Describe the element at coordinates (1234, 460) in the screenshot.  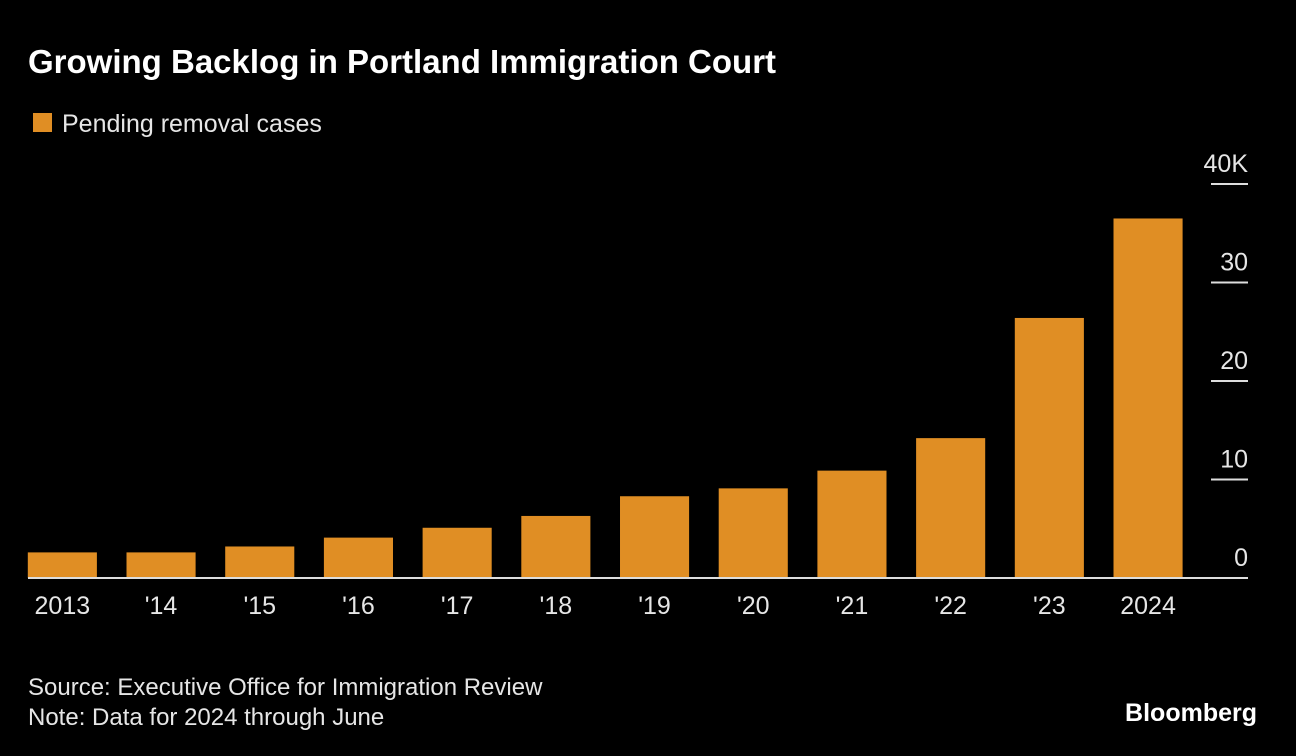
I see `y-tick-label: 10` at that location.